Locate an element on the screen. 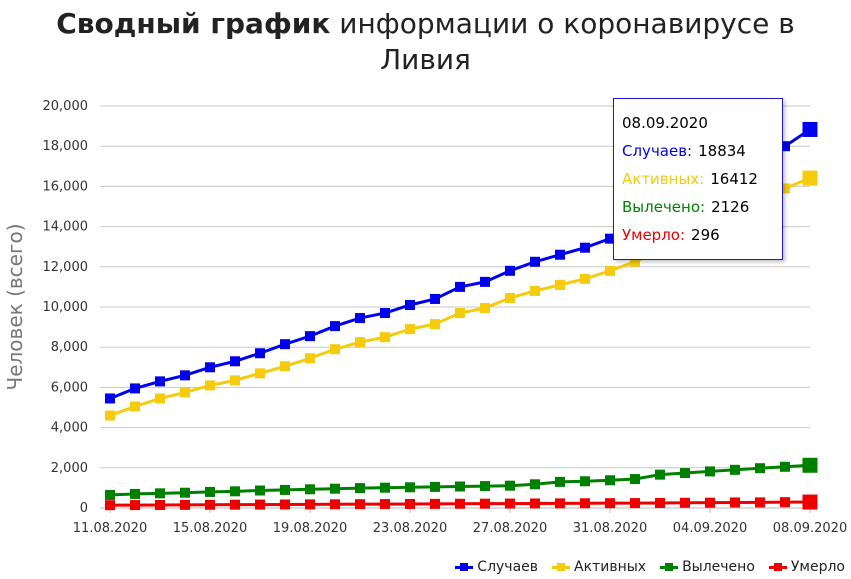 The width and height of the screenshot is (851, 579). y-tick-label: 8,000 is located at coordinates (69, 347).